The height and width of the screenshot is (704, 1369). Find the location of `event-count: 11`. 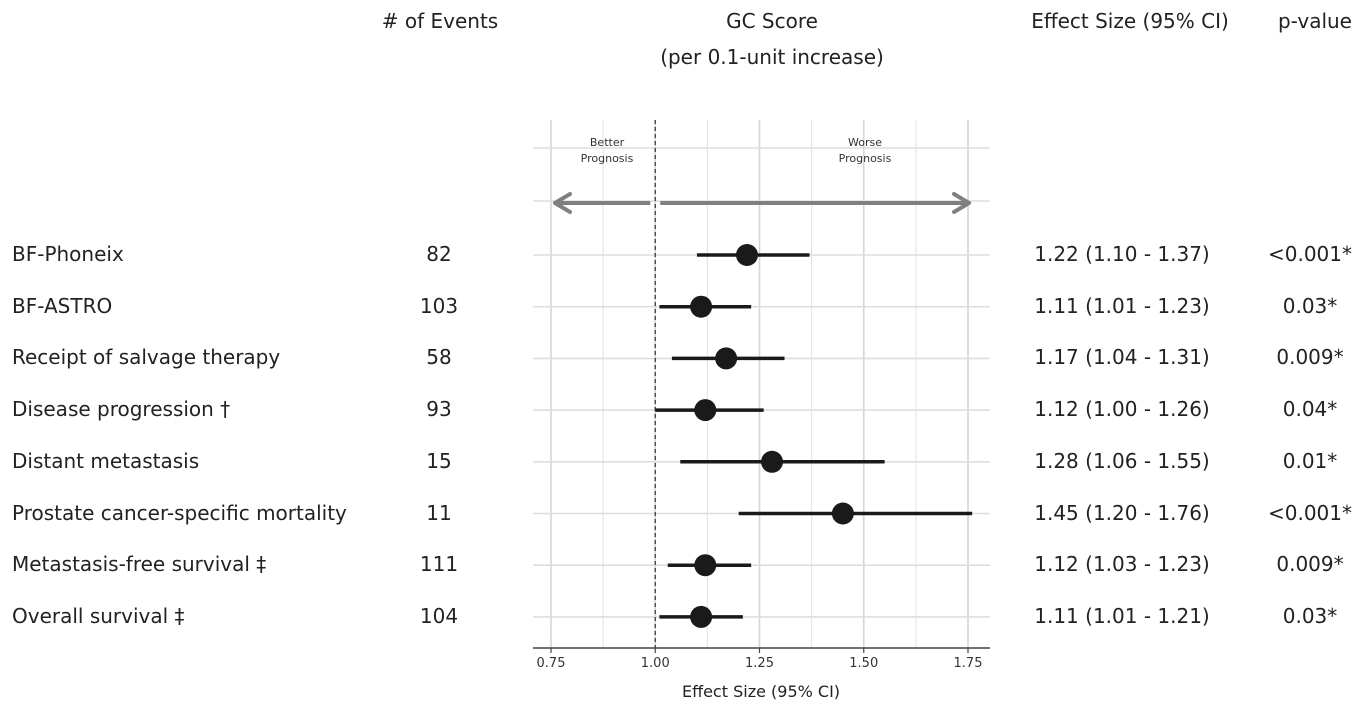

event-count: 11 is located at coordinates (439, 512).